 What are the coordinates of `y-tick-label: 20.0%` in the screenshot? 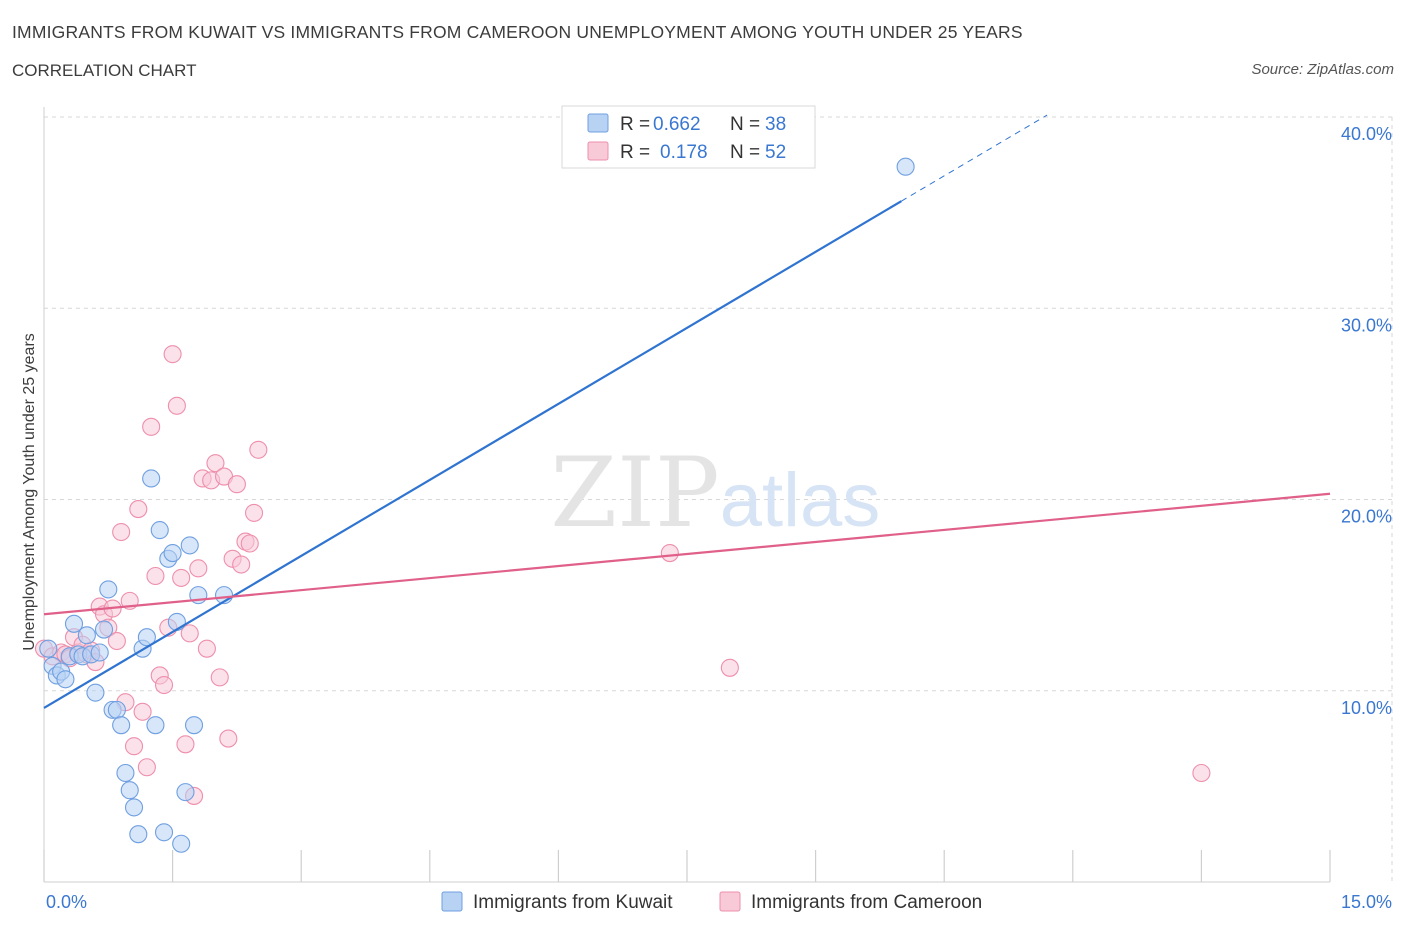 It's located at (1366, 517).